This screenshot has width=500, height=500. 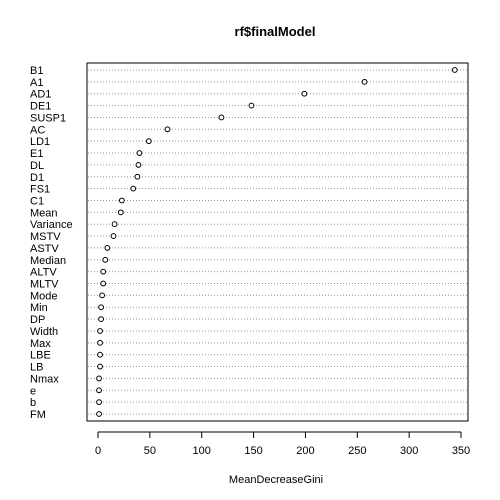 What do you see at coordinates (44, 332) in the screenshot?
I see `category-label: Width` at bounding box center [44, 332].